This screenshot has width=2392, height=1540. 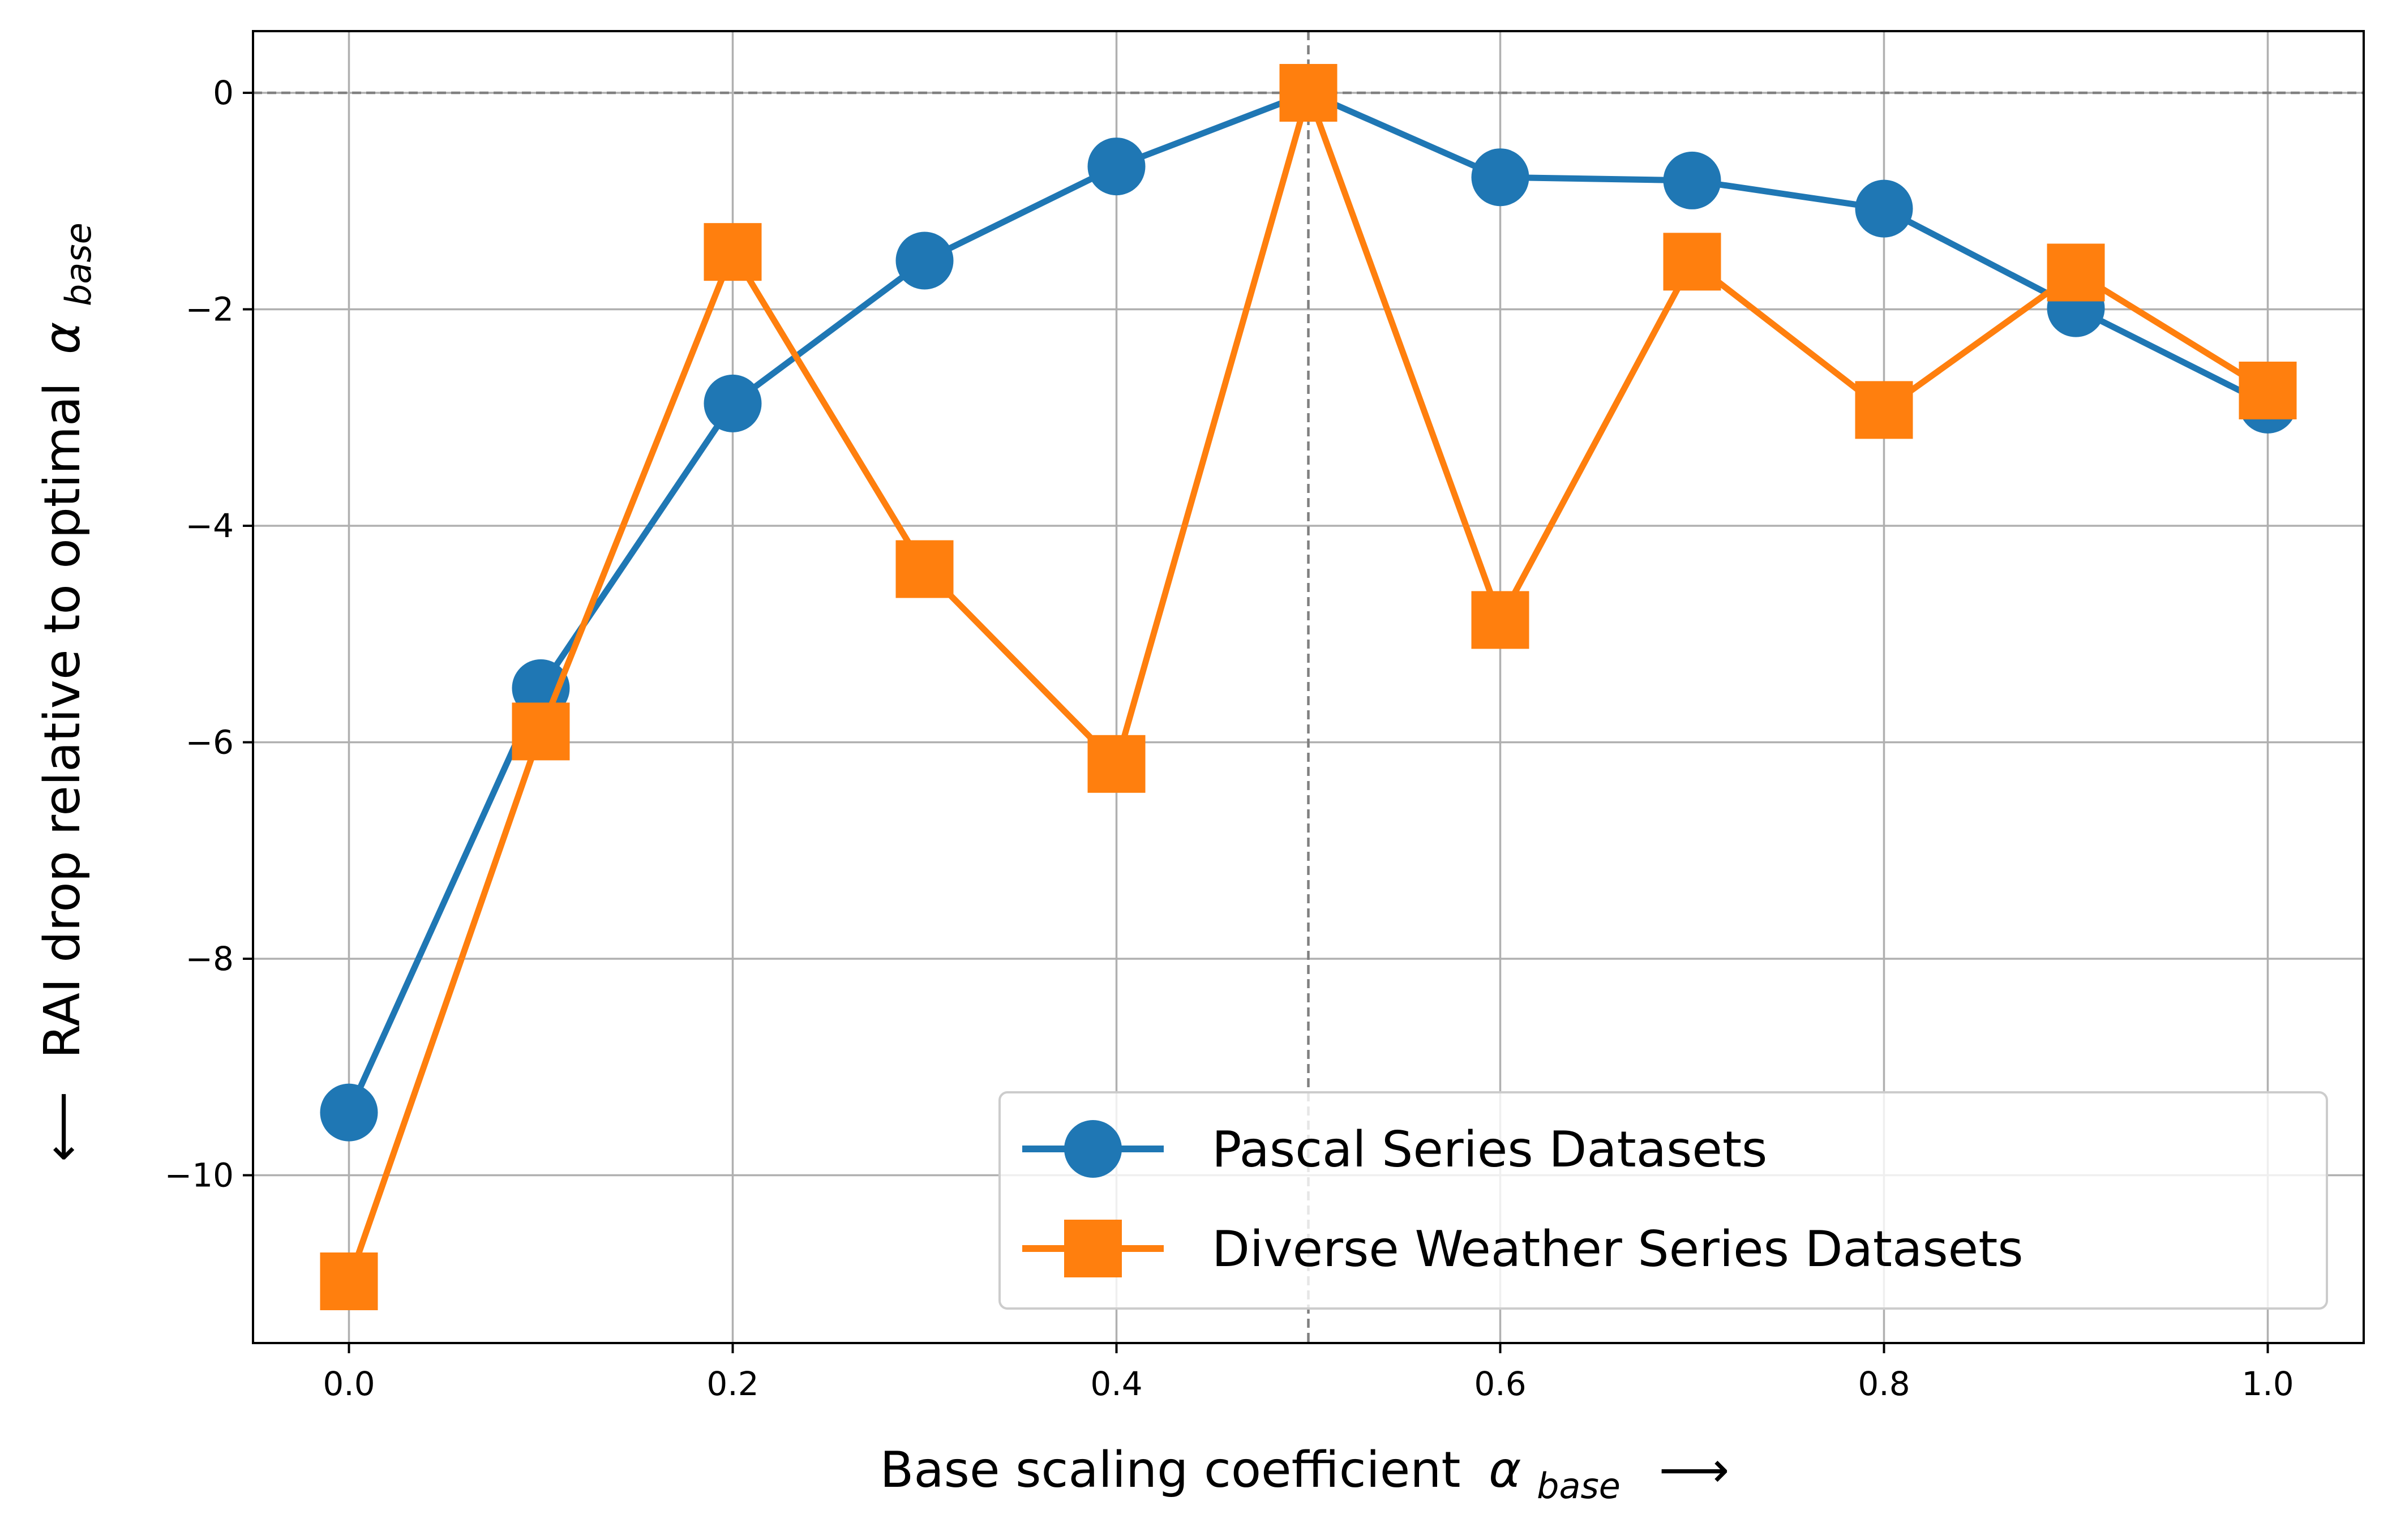 I want to click on y-axis-label: ⟵ RAI drop relative to optimal α base, so click(x=66, y=692).